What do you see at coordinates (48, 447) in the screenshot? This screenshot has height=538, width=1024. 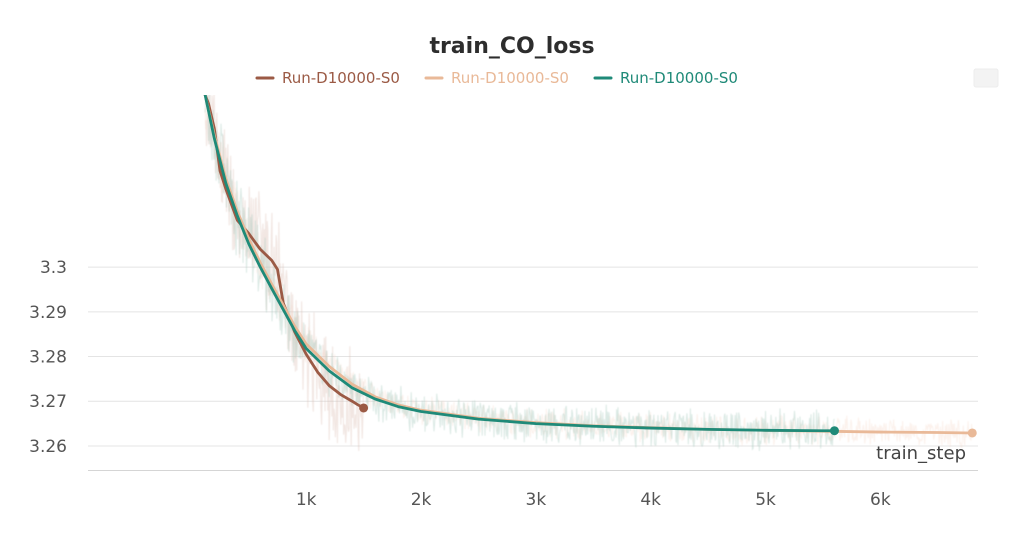 I see `y-tick-label: 3.26` at bounding box center [48, 447].